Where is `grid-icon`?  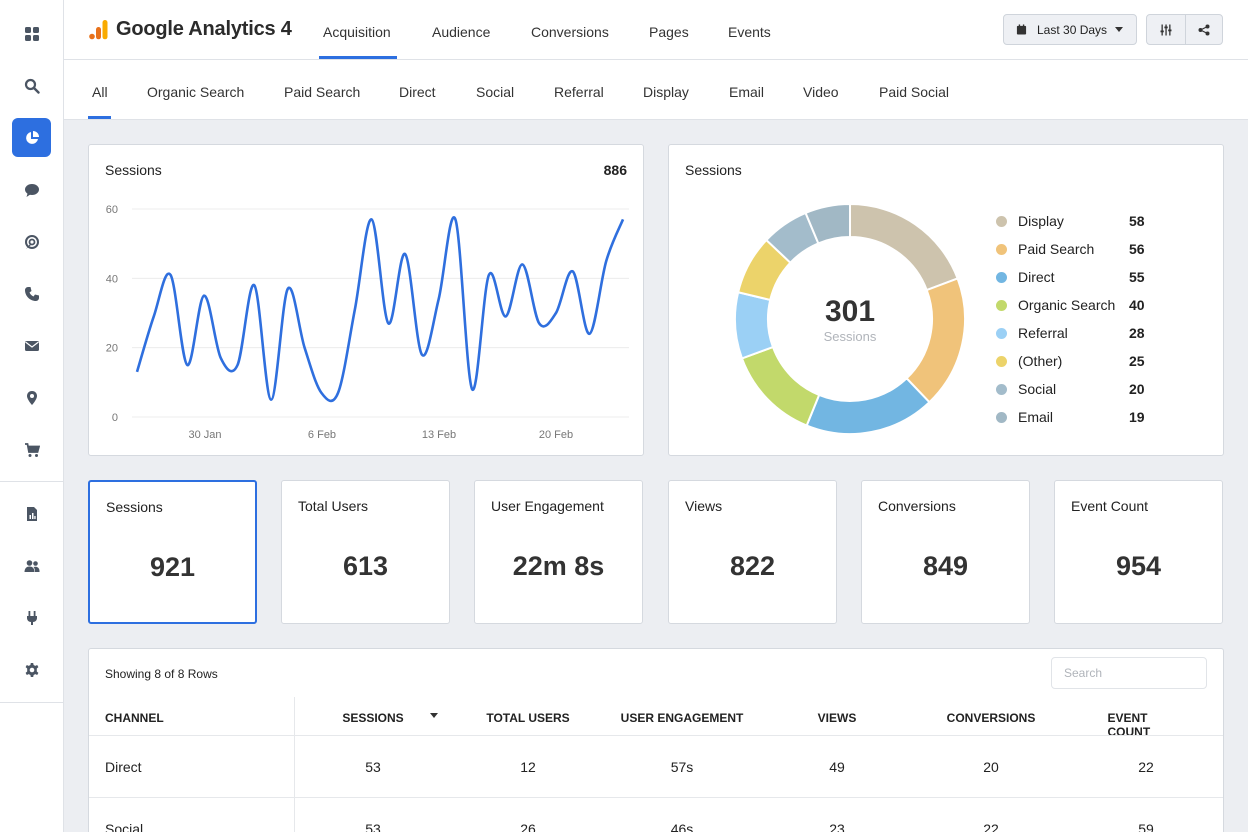 grid-icon is located at coordinates (31, 33).